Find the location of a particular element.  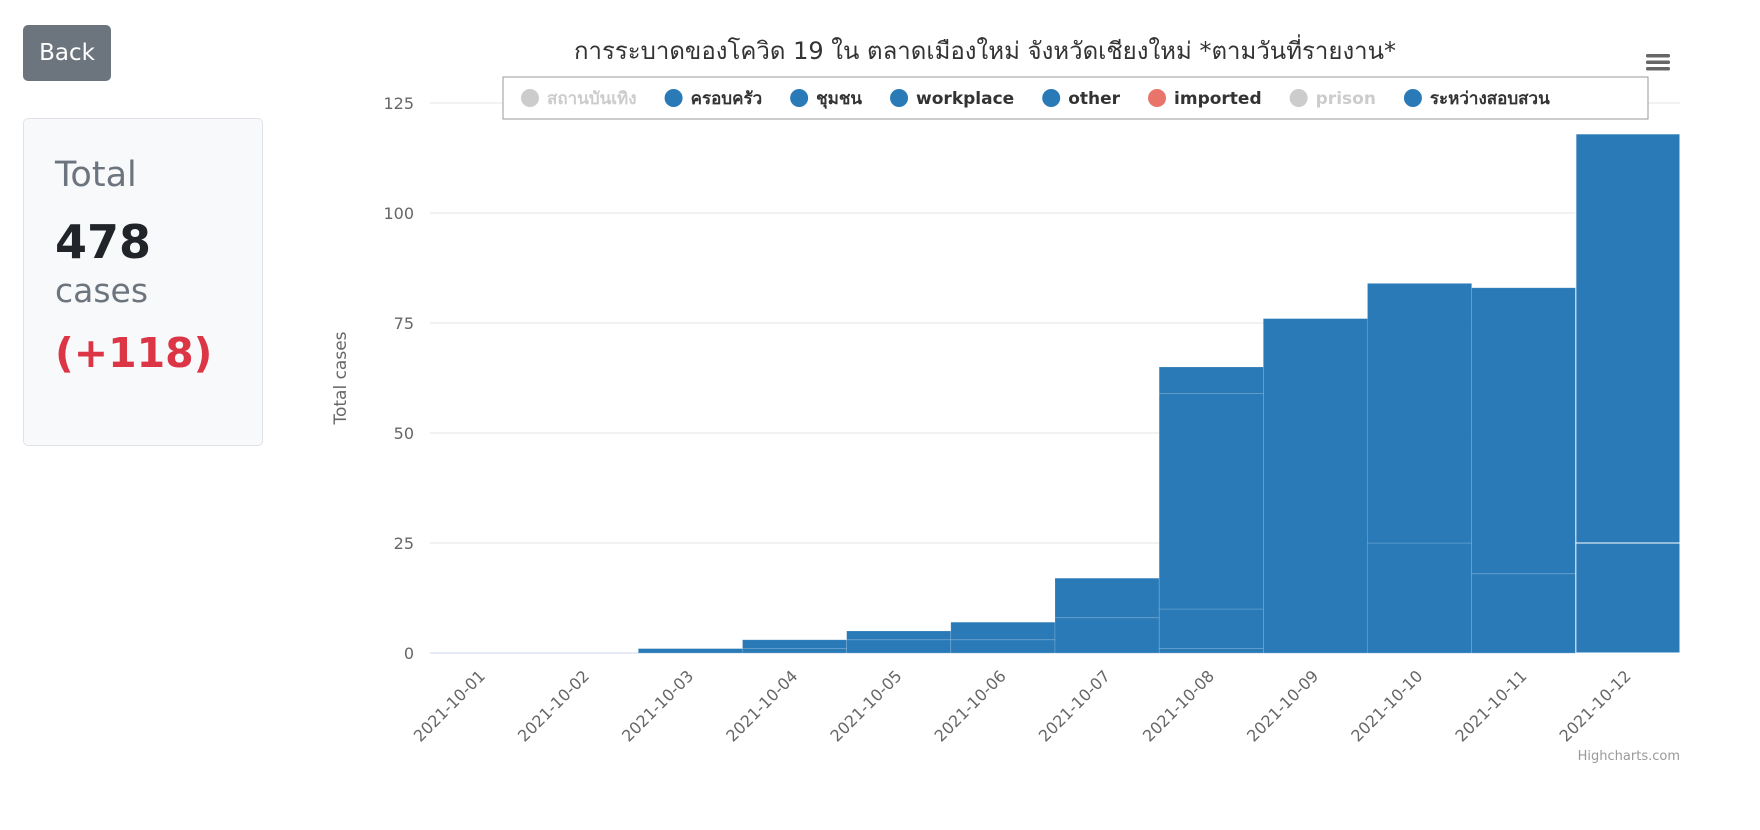

legend-item: สถานบันเทิง is located at coordinates (579, 99).